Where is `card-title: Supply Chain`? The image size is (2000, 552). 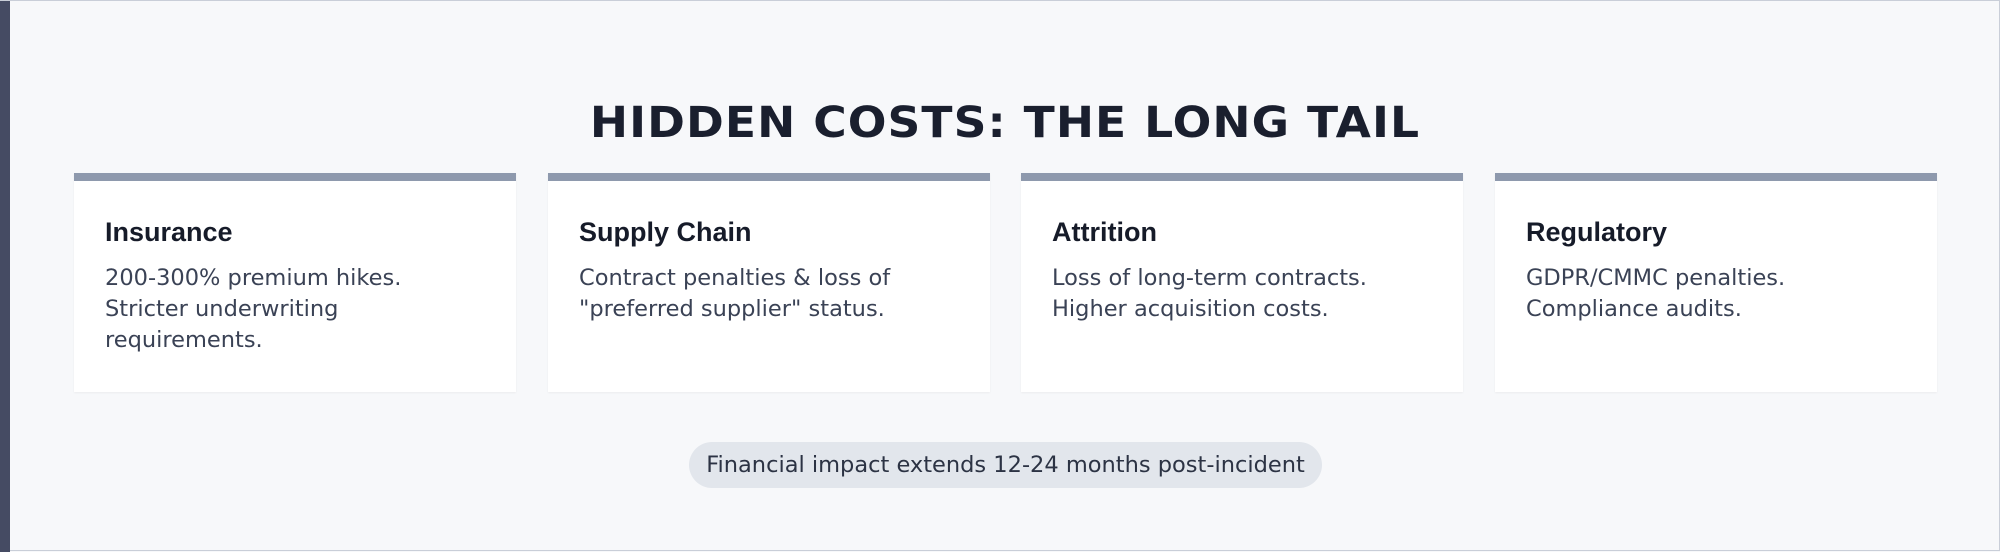 card-title: Supply Chain is located at coordinates (665, 232).